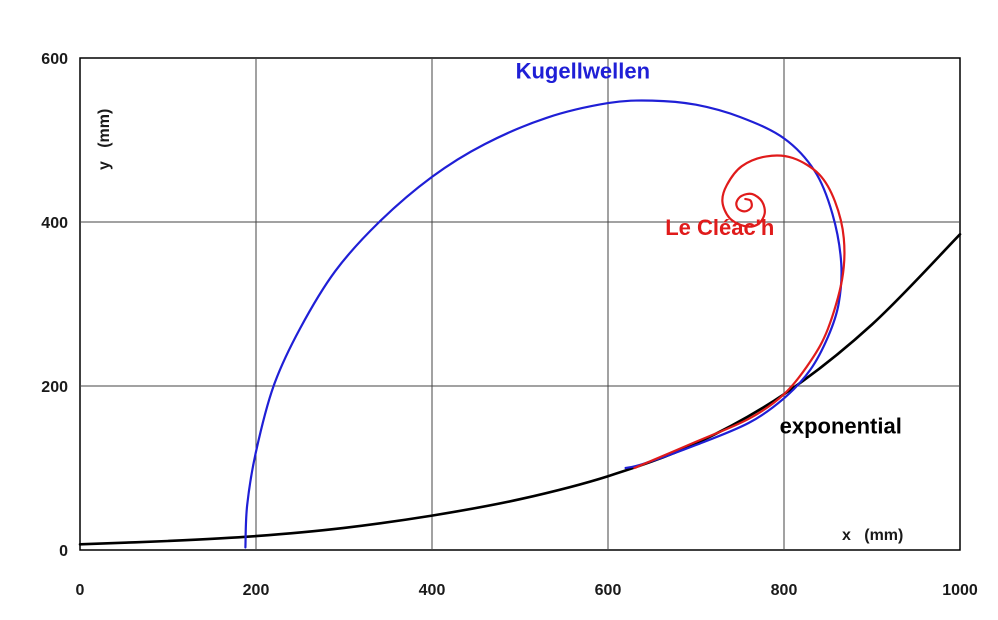 Image resolution: width=998 pixels, height=620 pixels. Describe the element at coordinates (719, 227) in the screenshot. I see `series-label-le-cleach: Le Cléac'h` at that location.